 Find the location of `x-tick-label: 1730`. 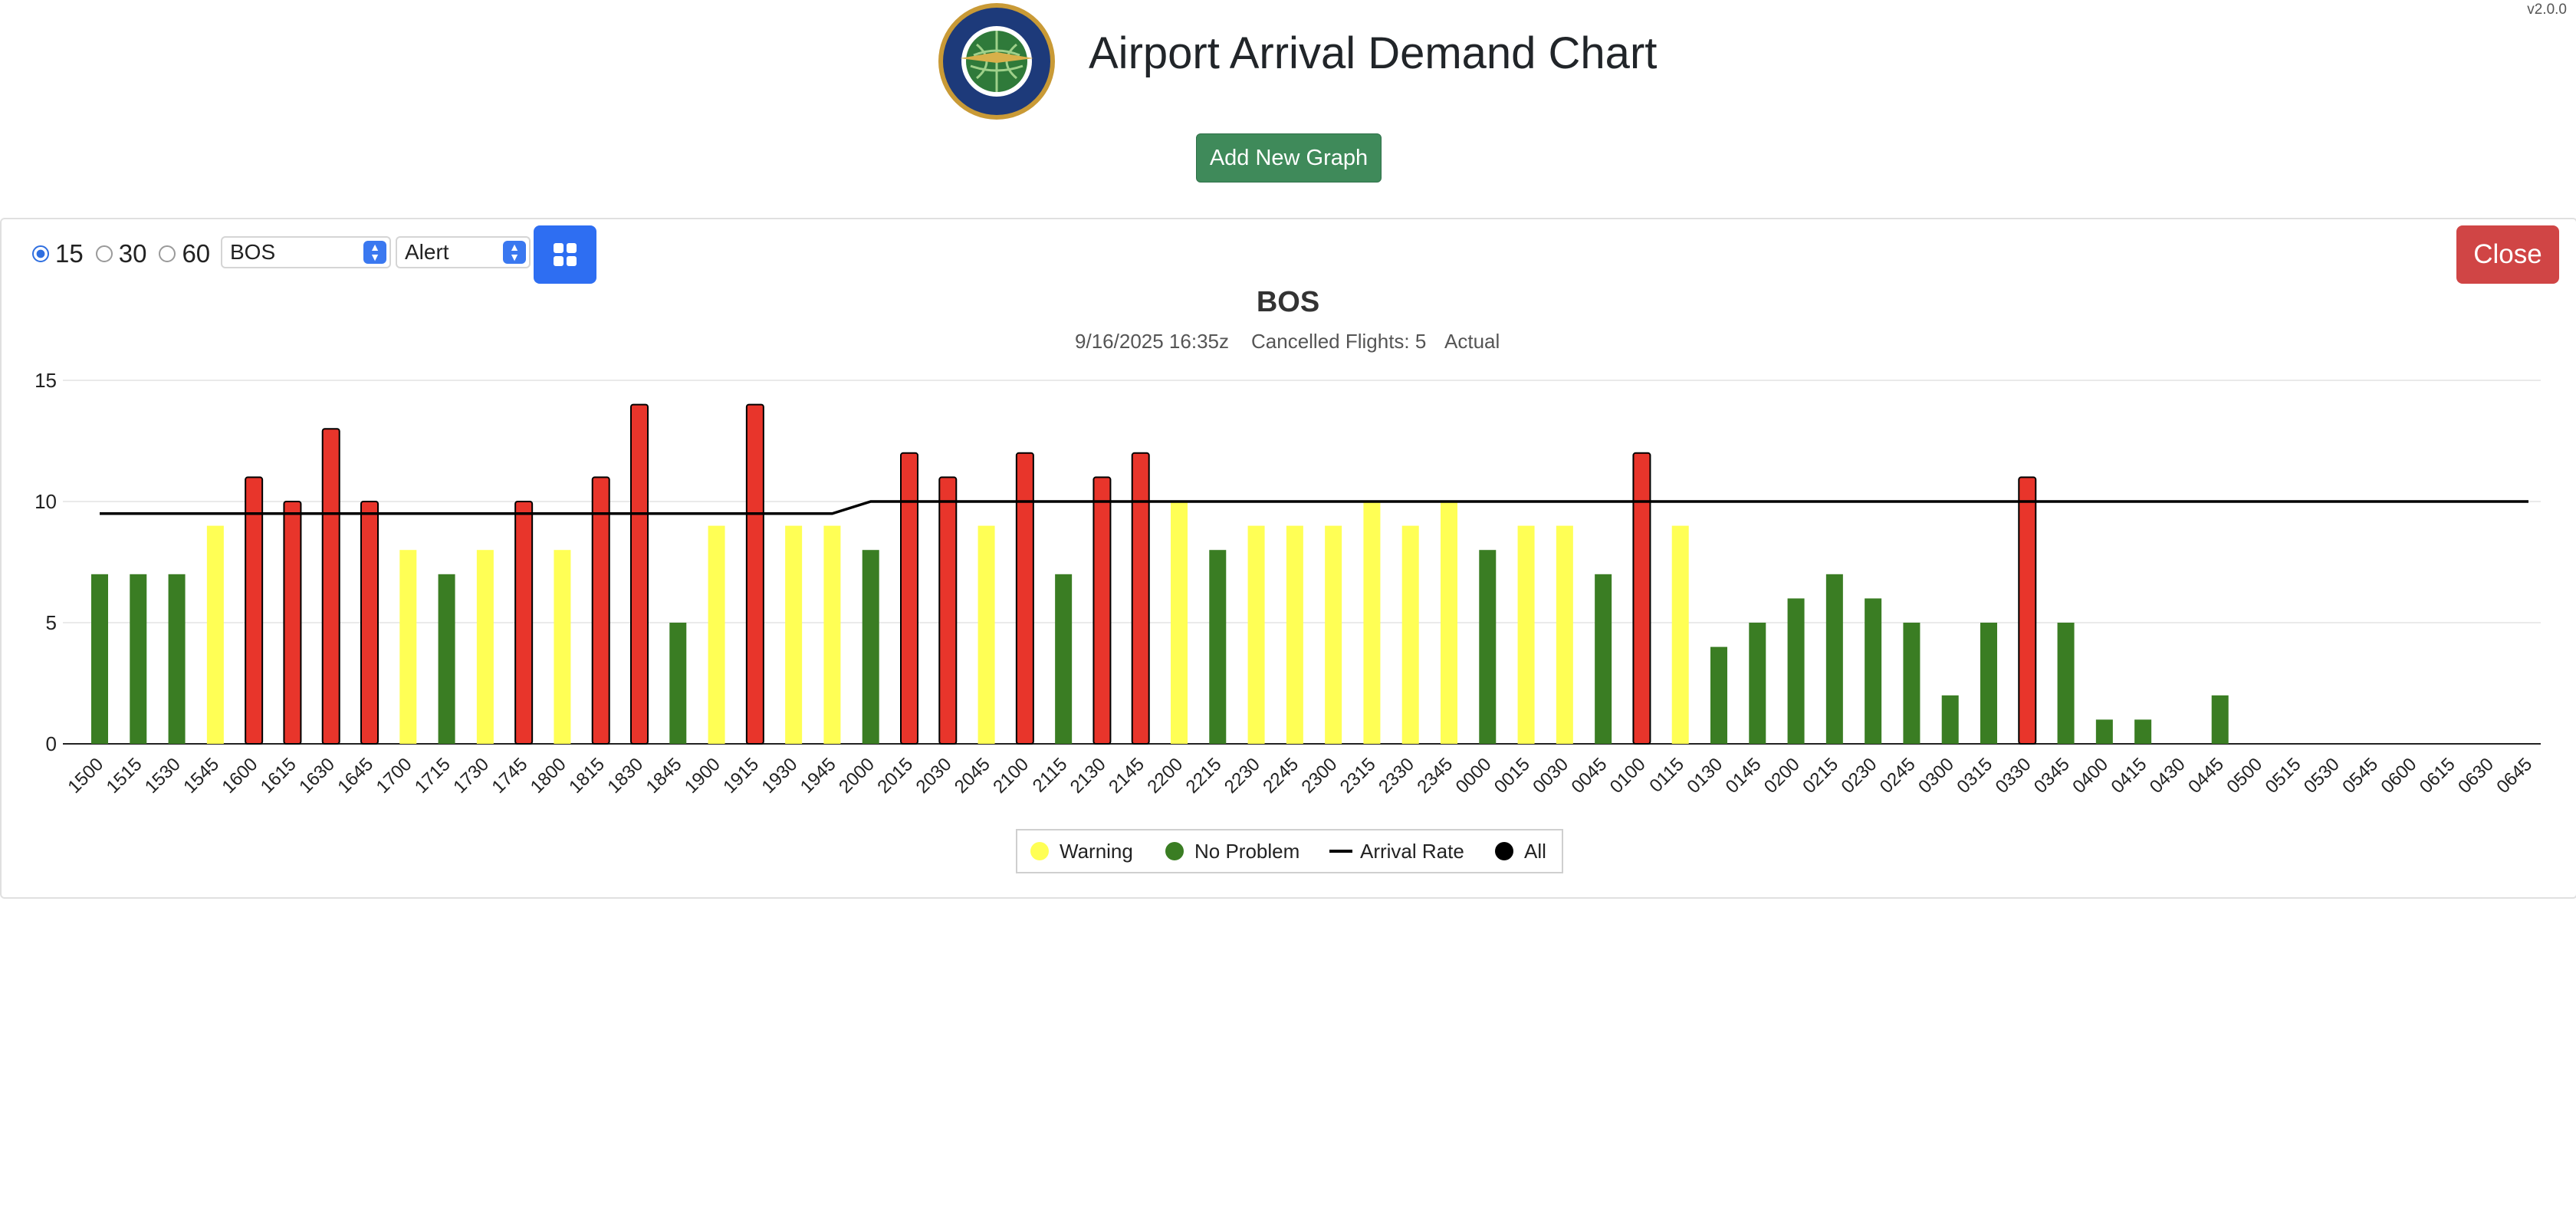

x-tick-label: 1730 is located at coordinates (471, 776).